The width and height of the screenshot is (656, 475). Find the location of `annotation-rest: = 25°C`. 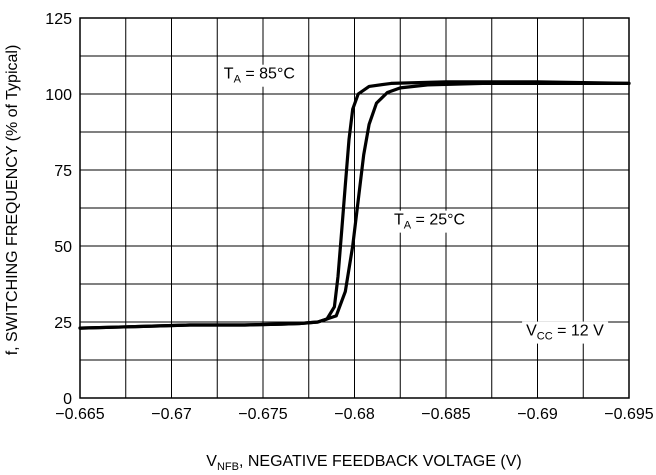

annotation-rest: = 25°C is located at coordinates (438, 220).